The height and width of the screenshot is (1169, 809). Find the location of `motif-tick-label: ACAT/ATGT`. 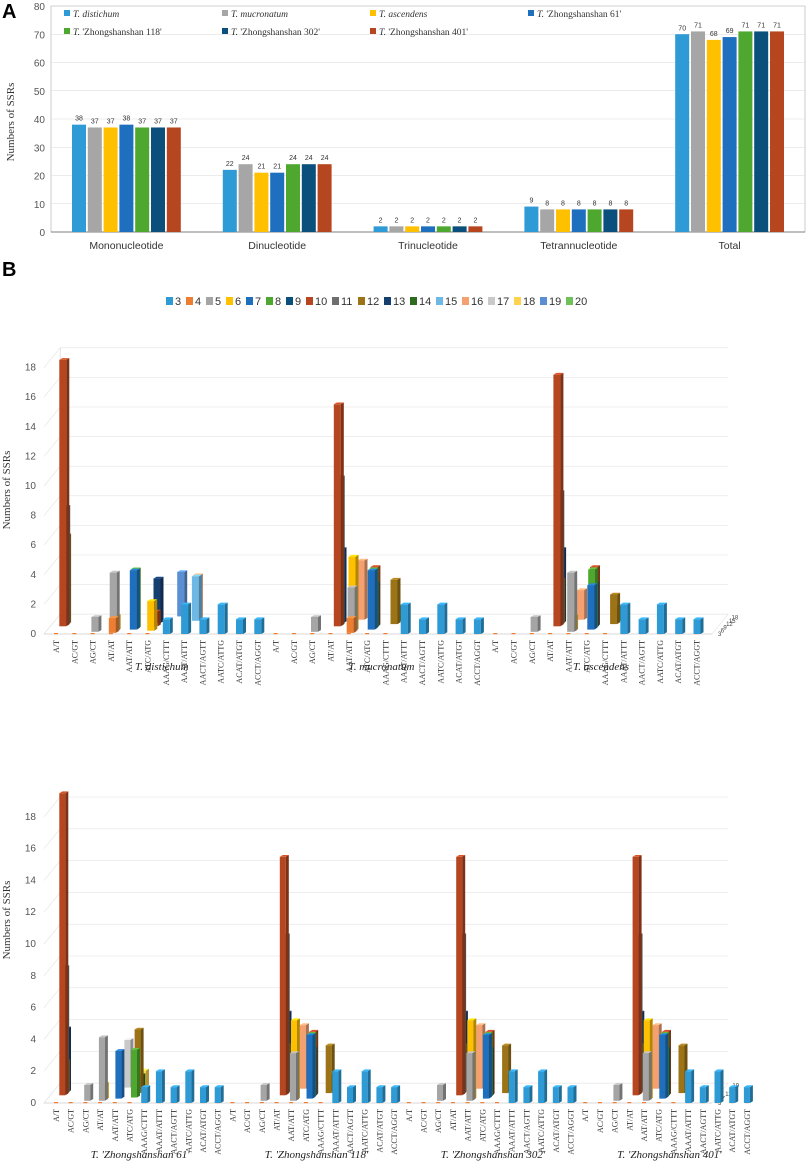

motif-tick-label: ACAT/ATGT is located at coordinates (556, 1131).